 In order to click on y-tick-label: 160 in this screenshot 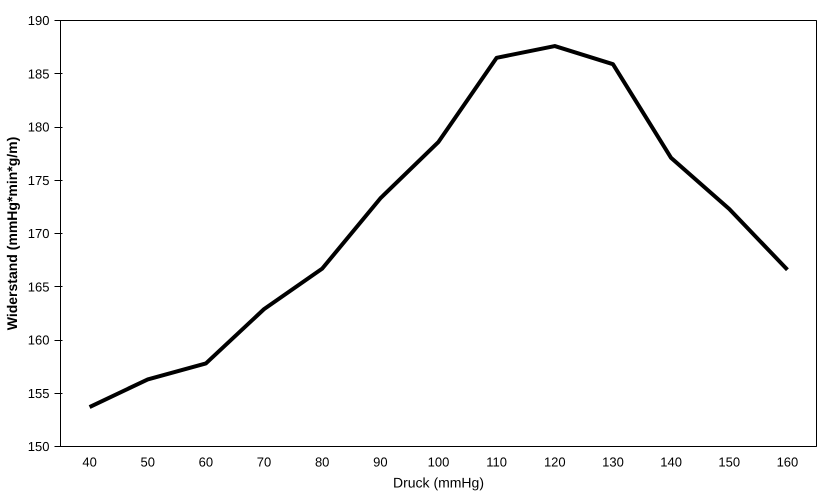, I will do `click(39, 340)`.